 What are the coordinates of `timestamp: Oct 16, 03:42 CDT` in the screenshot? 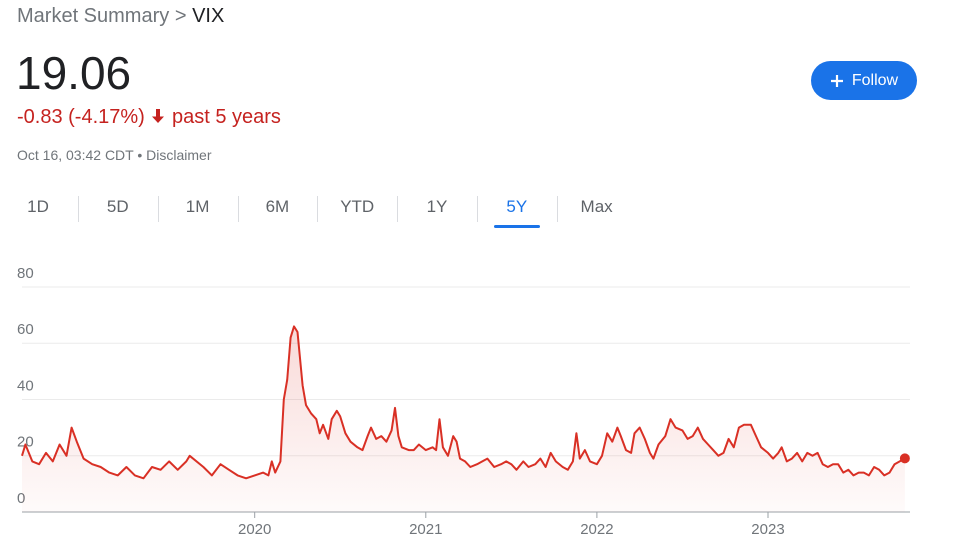 It's located at (75, 155).